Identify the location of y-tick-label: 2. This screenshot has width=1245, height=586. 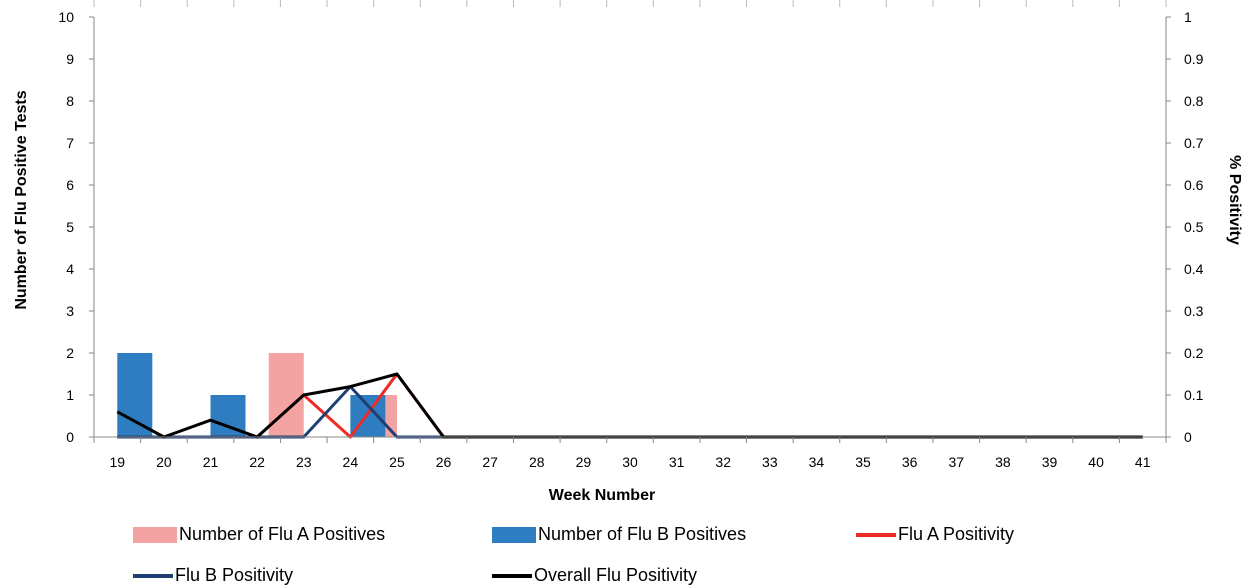
(70, 353).